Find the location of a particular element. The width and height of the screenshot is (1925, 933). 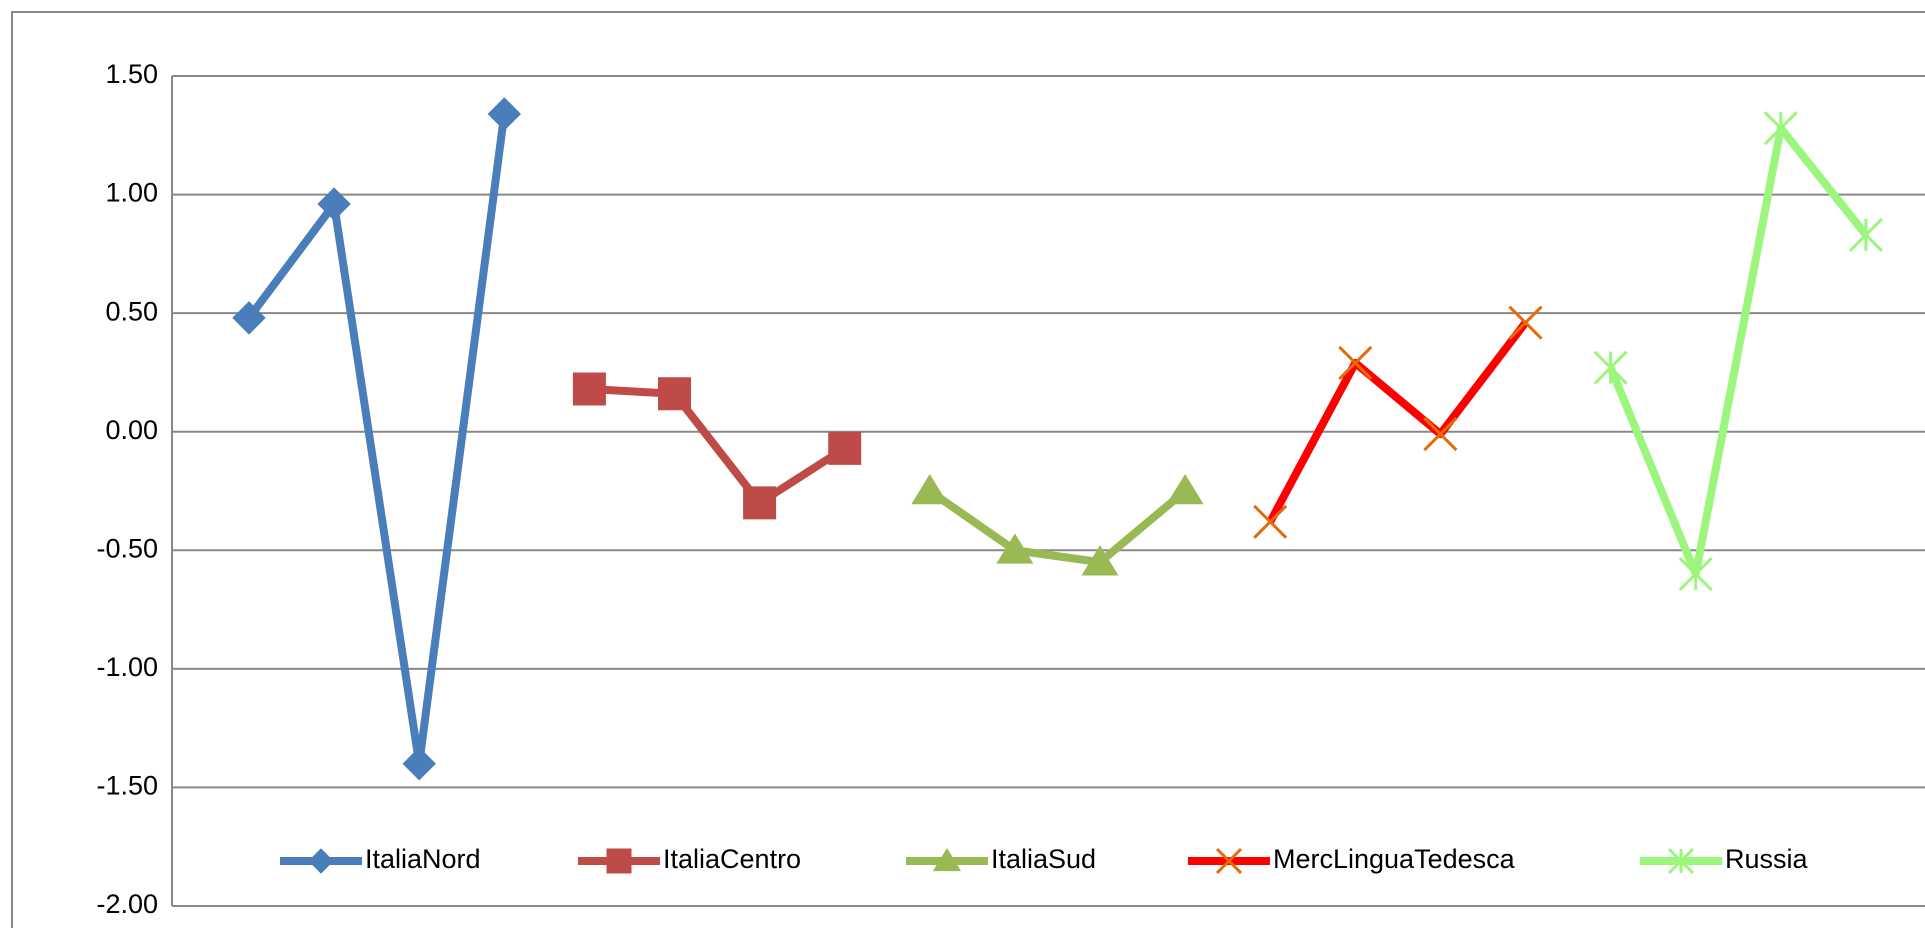

y-tick-label: 0.50 is located at coordinates (131, 311).